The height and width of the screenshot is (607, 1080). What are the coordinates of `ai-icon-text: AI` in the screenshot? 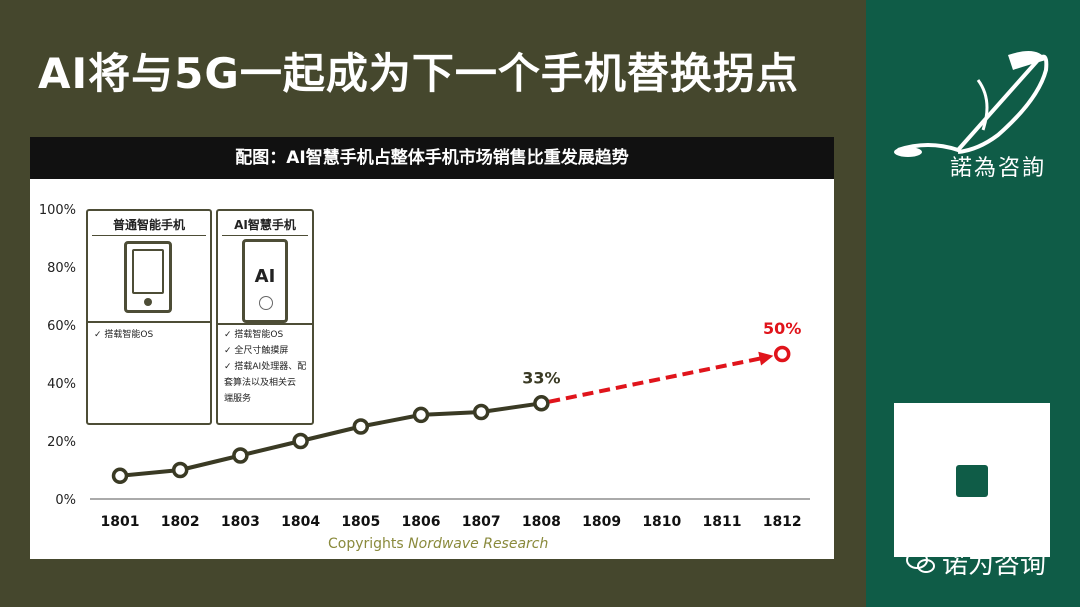 It's located at (265, 276).